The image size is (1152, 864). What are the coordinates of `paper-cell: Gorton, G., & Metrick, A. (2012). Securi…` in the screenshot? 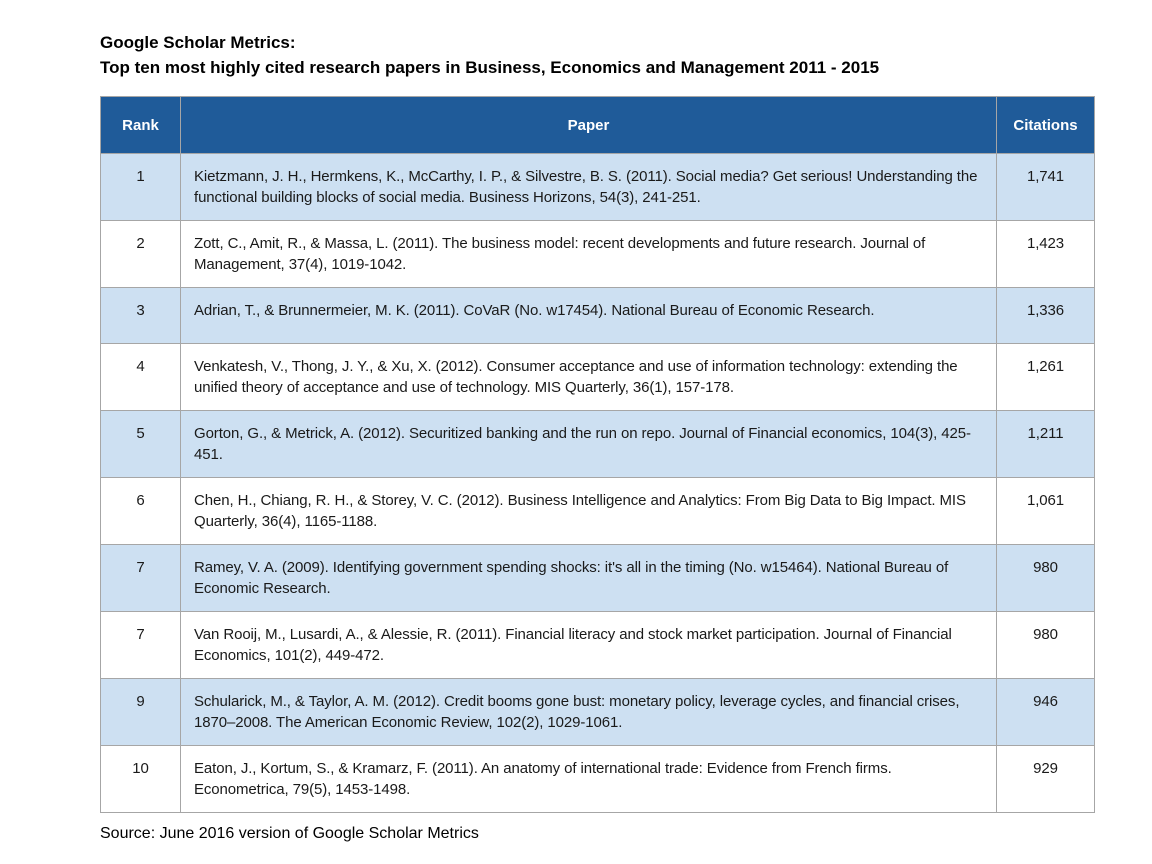 It's located at (588, 444).